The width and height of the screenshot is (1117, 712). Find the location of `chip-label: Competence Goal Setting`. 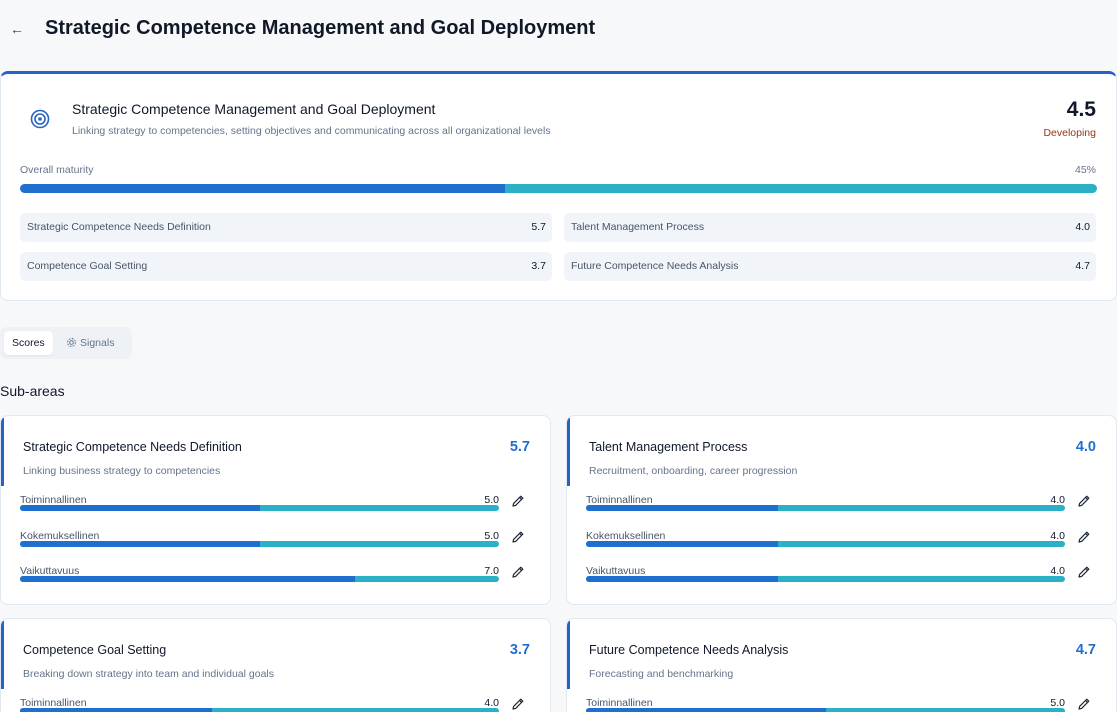

chip-label: Competence Goal Setting is located at coordinates (87, 266).